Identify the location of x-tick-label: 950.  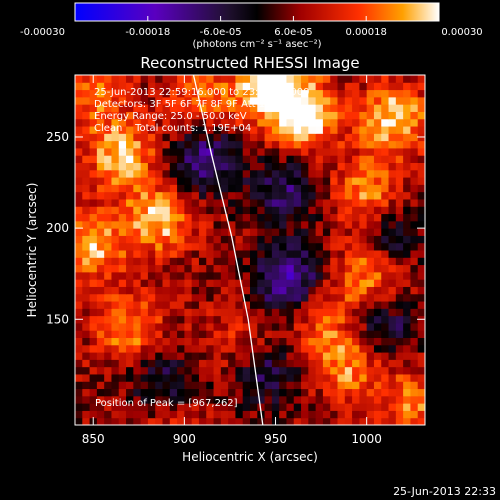
(275, 439).